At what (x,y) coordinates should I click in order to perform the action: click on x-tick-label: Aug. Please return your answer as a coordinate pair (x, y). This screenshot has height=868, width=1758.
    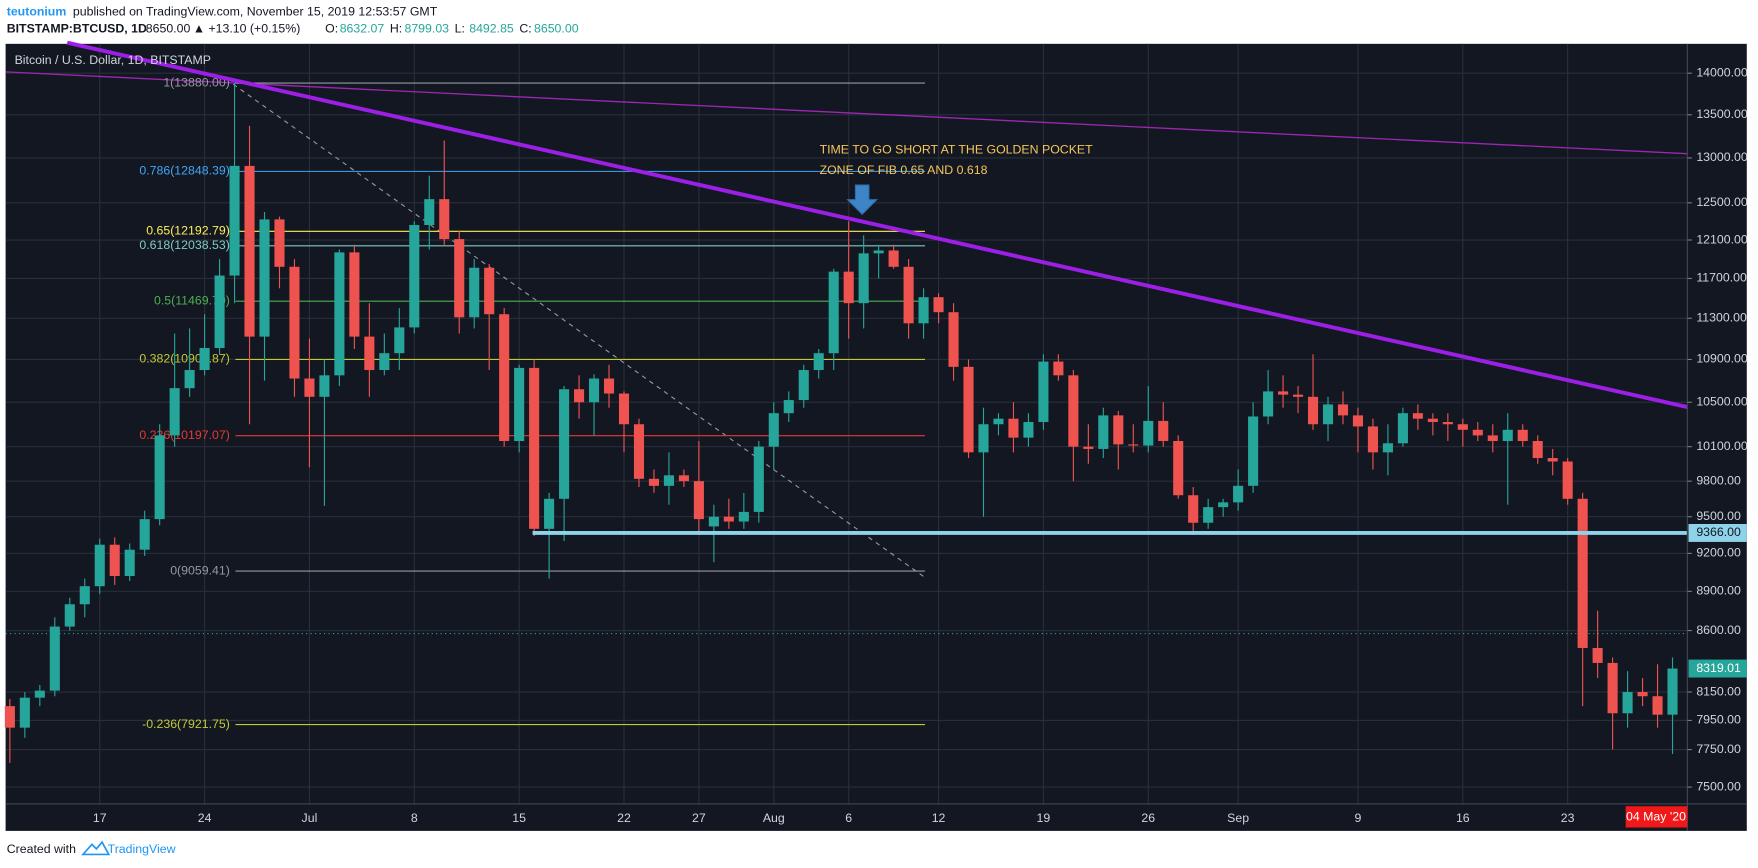
    Looking at the image, I should click on (774, 818).